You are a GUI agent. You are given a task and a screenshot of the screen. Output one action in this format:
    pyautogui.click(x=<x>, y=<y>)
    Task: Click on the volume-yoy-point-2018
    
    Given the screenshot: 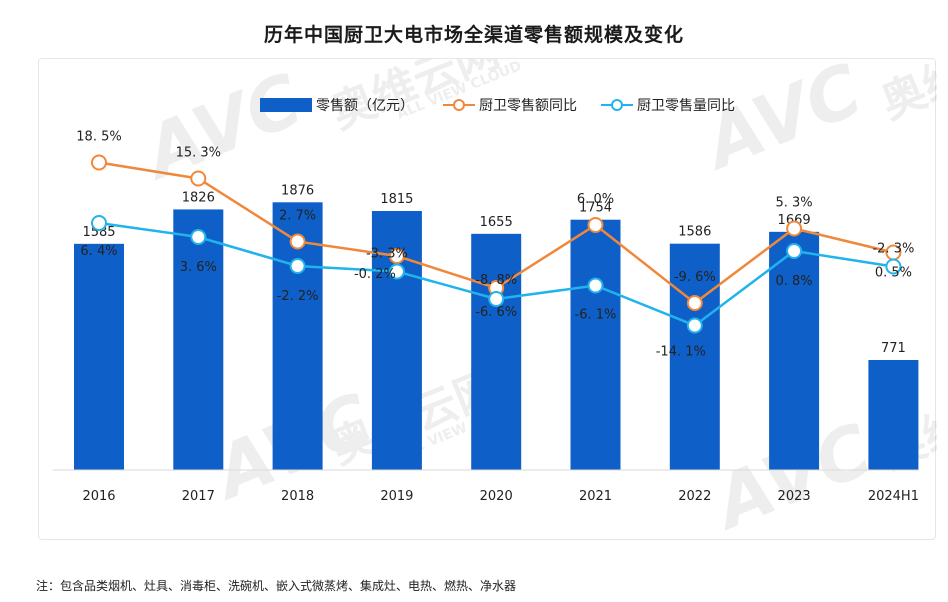 What is the action you would take?
    pyautogui.click(x=297, y=266)
    